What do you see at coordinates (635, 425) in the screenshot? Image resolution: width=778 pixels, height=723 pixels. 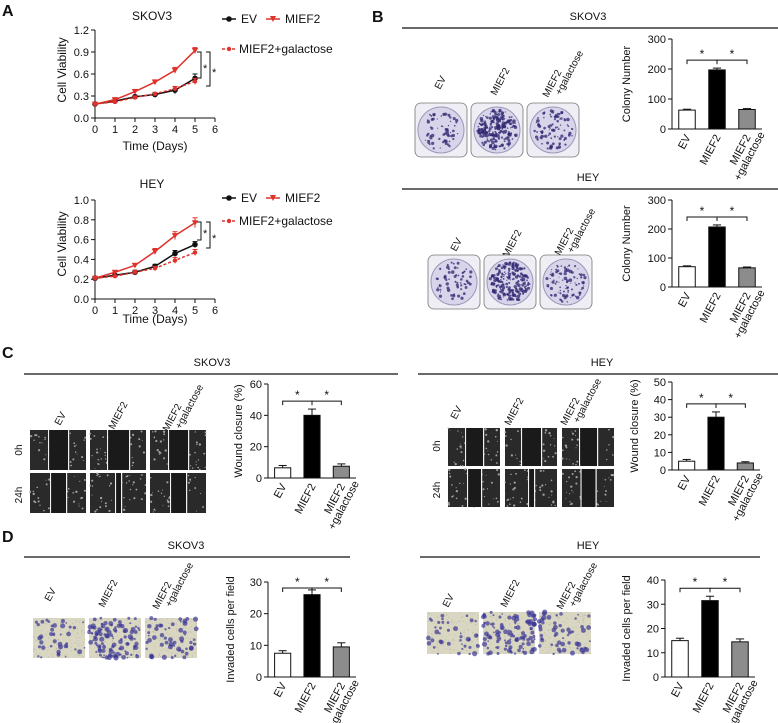 I see `y-axis-label: Wound closure (%)` at bounding box center [635, 425].